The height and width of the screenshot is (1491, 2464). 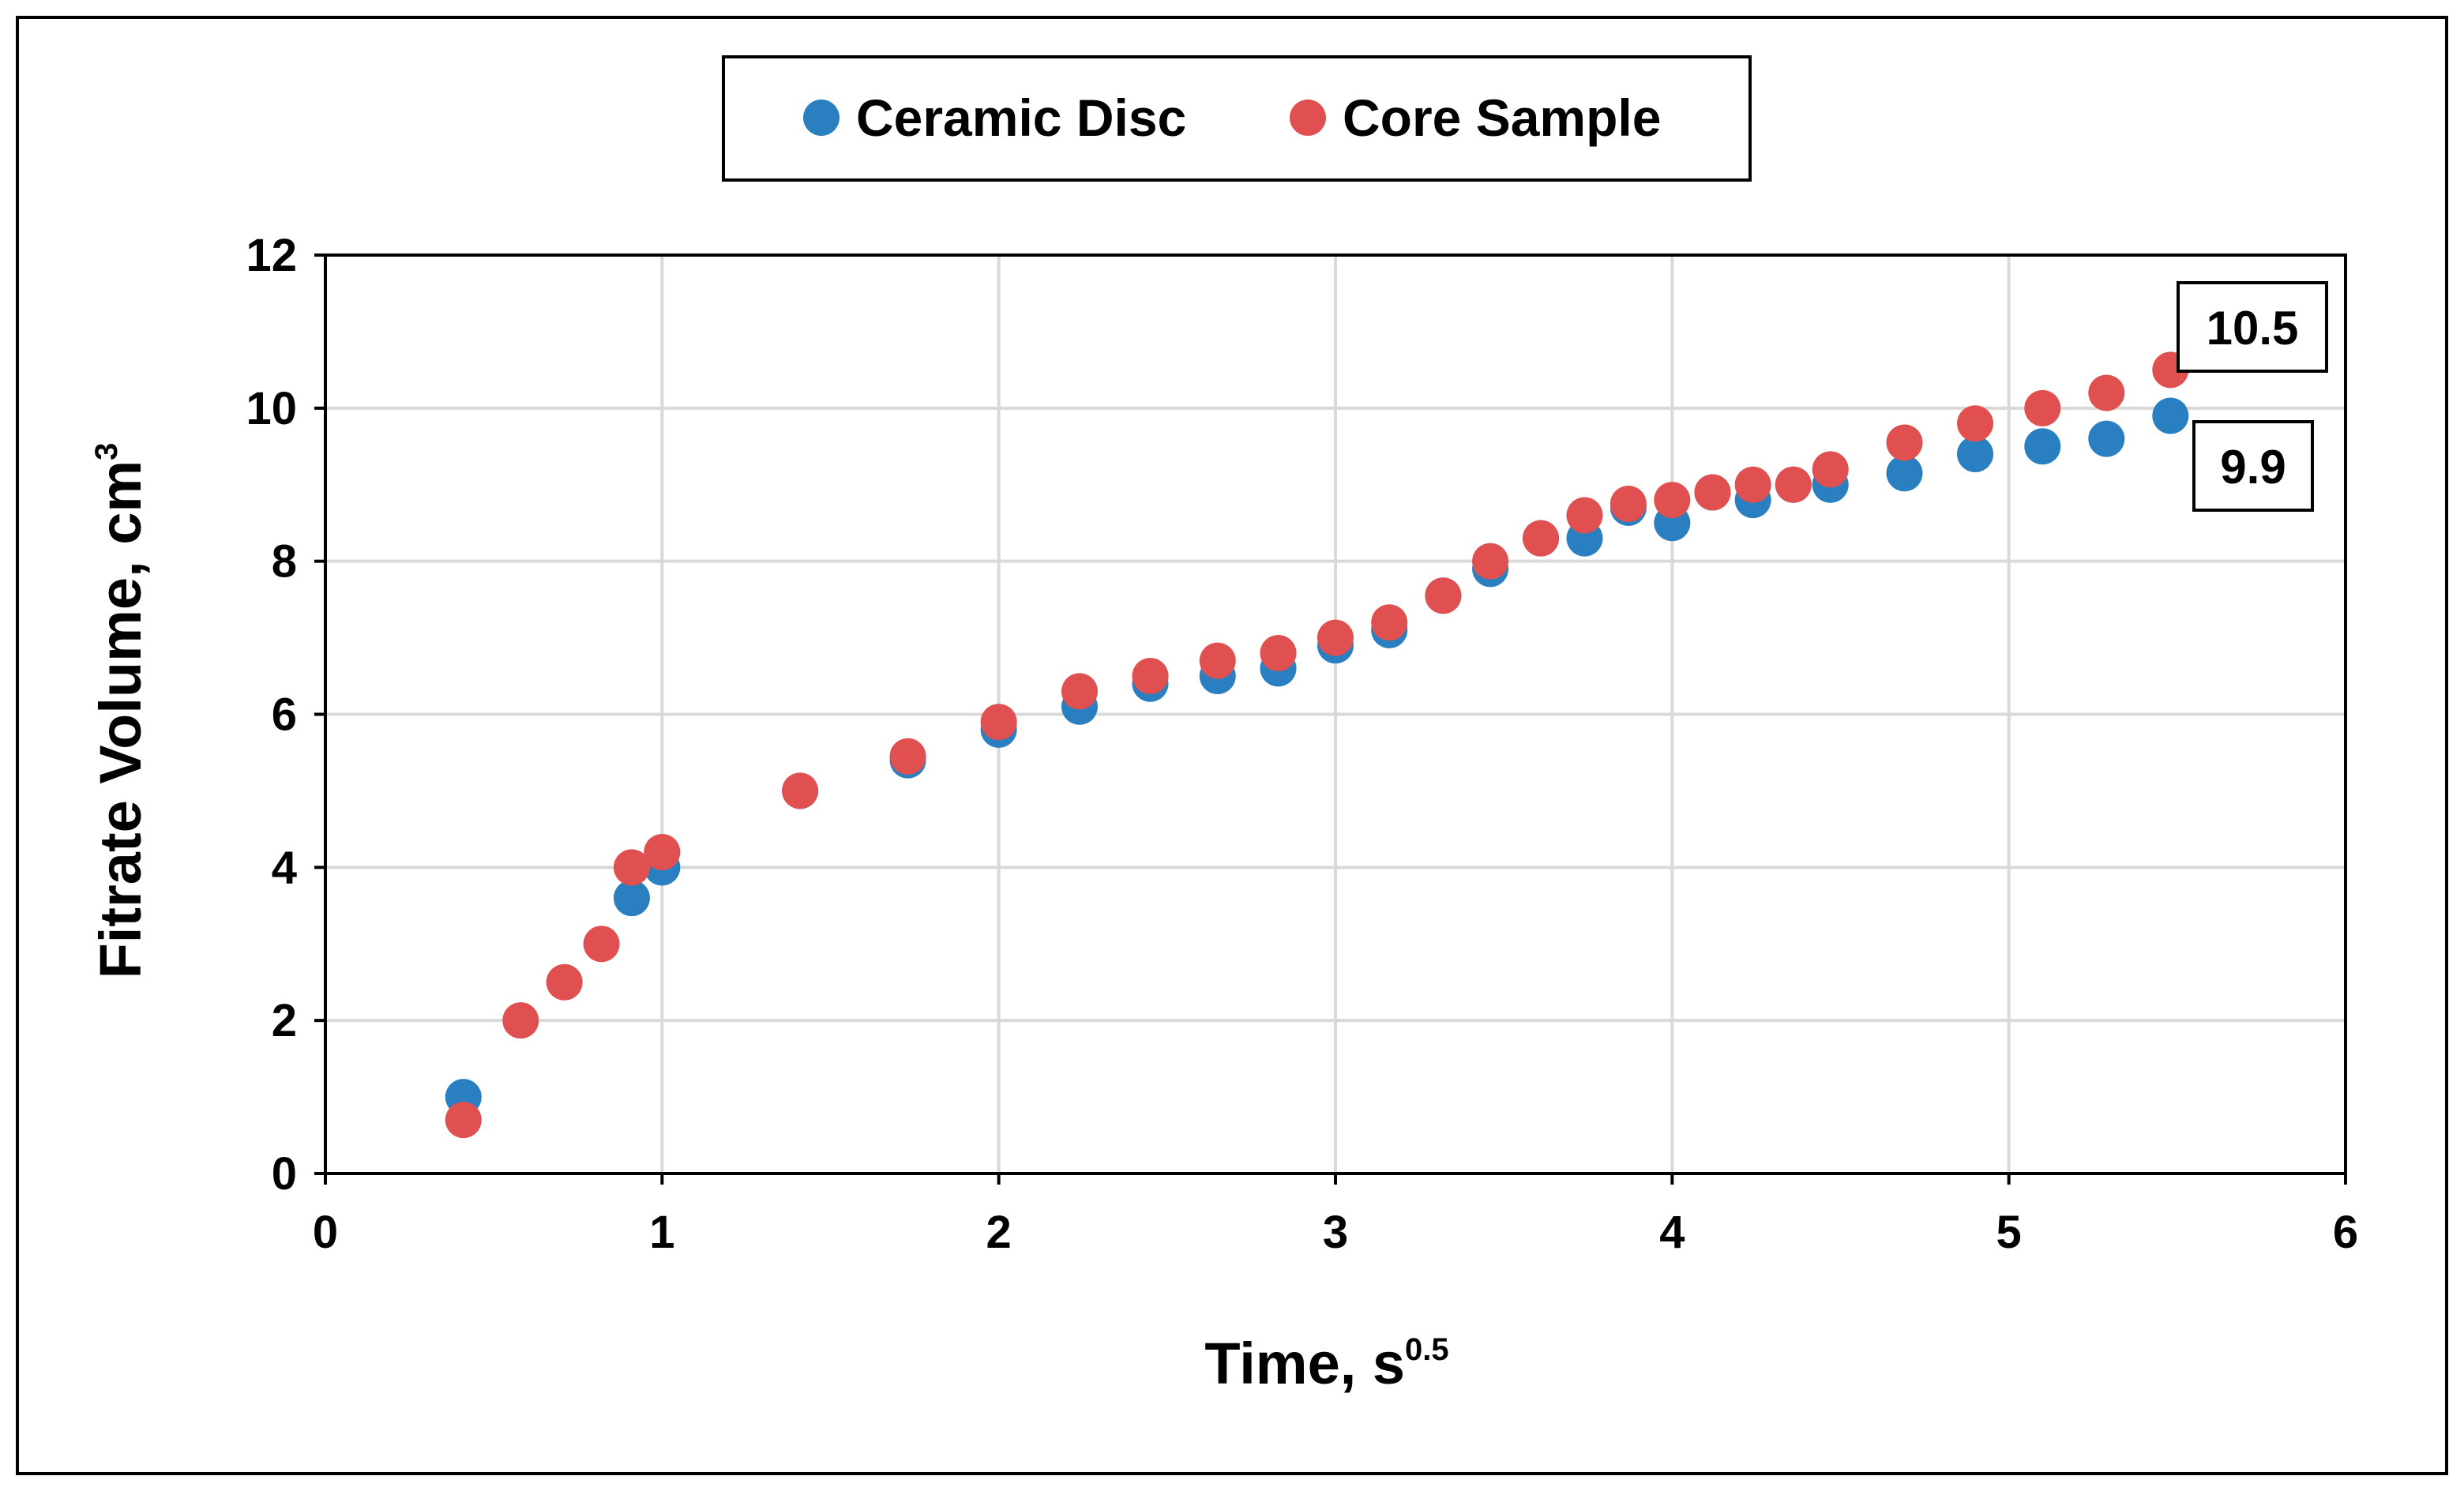 I want to click on x-axis-title-main: Time, s, so click(x=1304, y=1363).